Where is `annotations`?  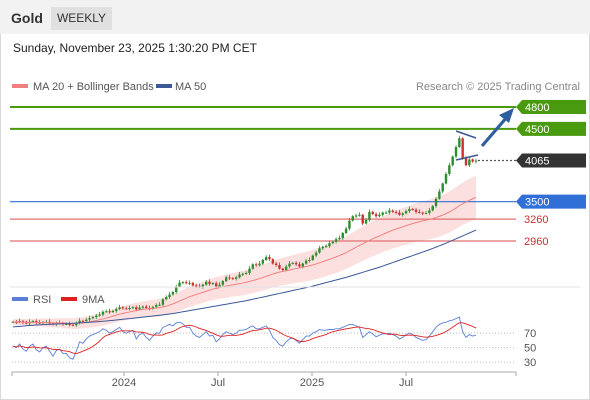 annotations is located at coordinates (484, 134).